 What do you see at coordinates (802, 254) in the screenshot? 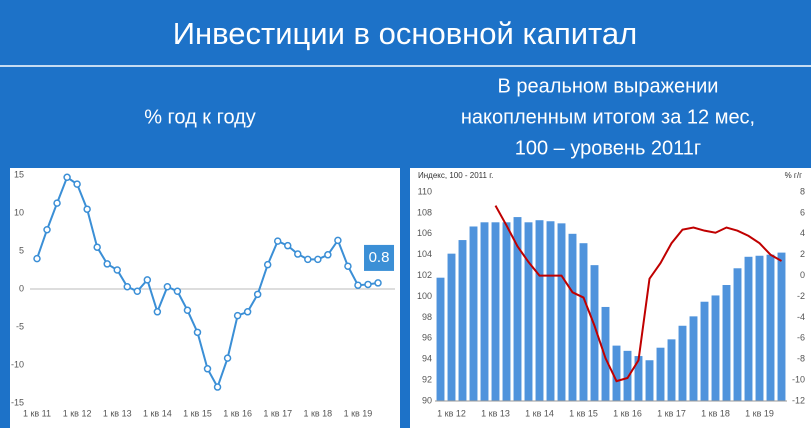
I see `y2-tick-label: 2` at bounding box center [802, 254].